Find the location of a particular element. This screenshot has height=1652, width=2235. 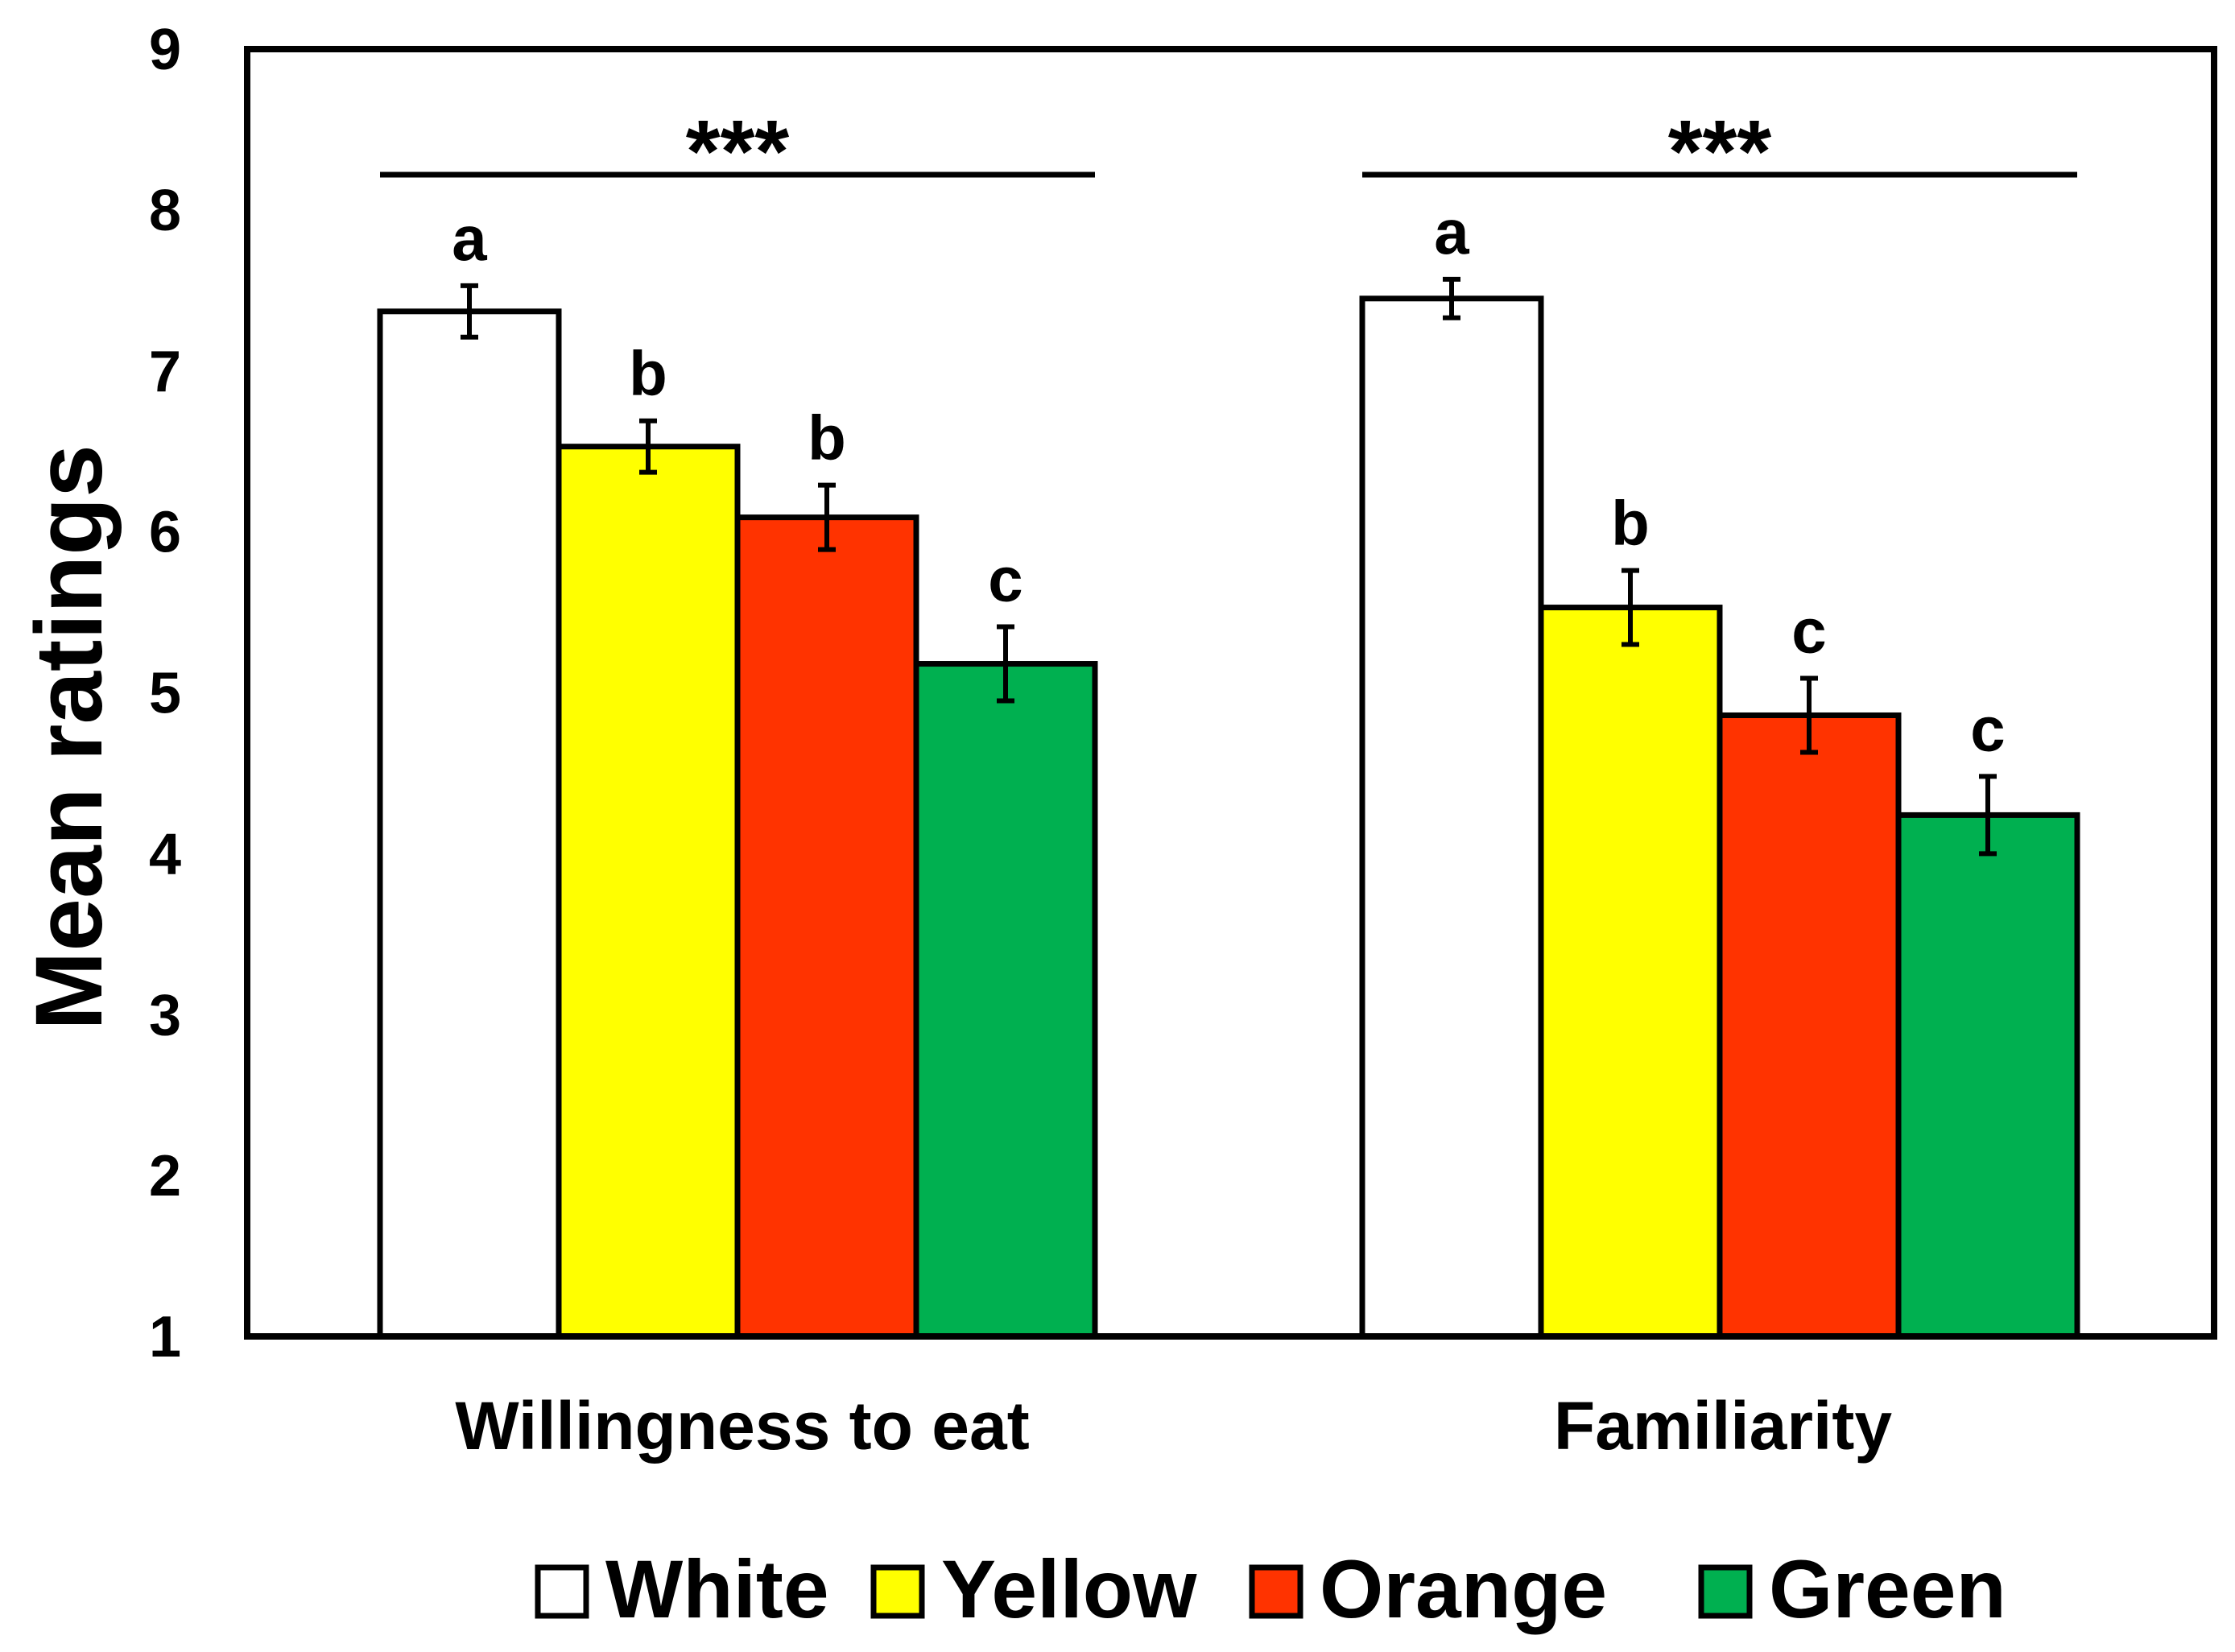

legend-label: Yellow is located at coordinates (1069, 1589).